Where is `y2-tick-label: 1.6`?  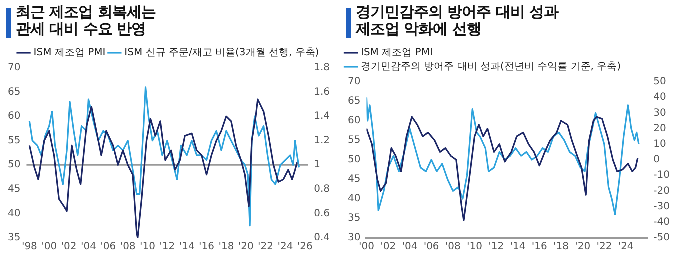
y2-tick-label: 1.6 is located at coordinates (322, 92).